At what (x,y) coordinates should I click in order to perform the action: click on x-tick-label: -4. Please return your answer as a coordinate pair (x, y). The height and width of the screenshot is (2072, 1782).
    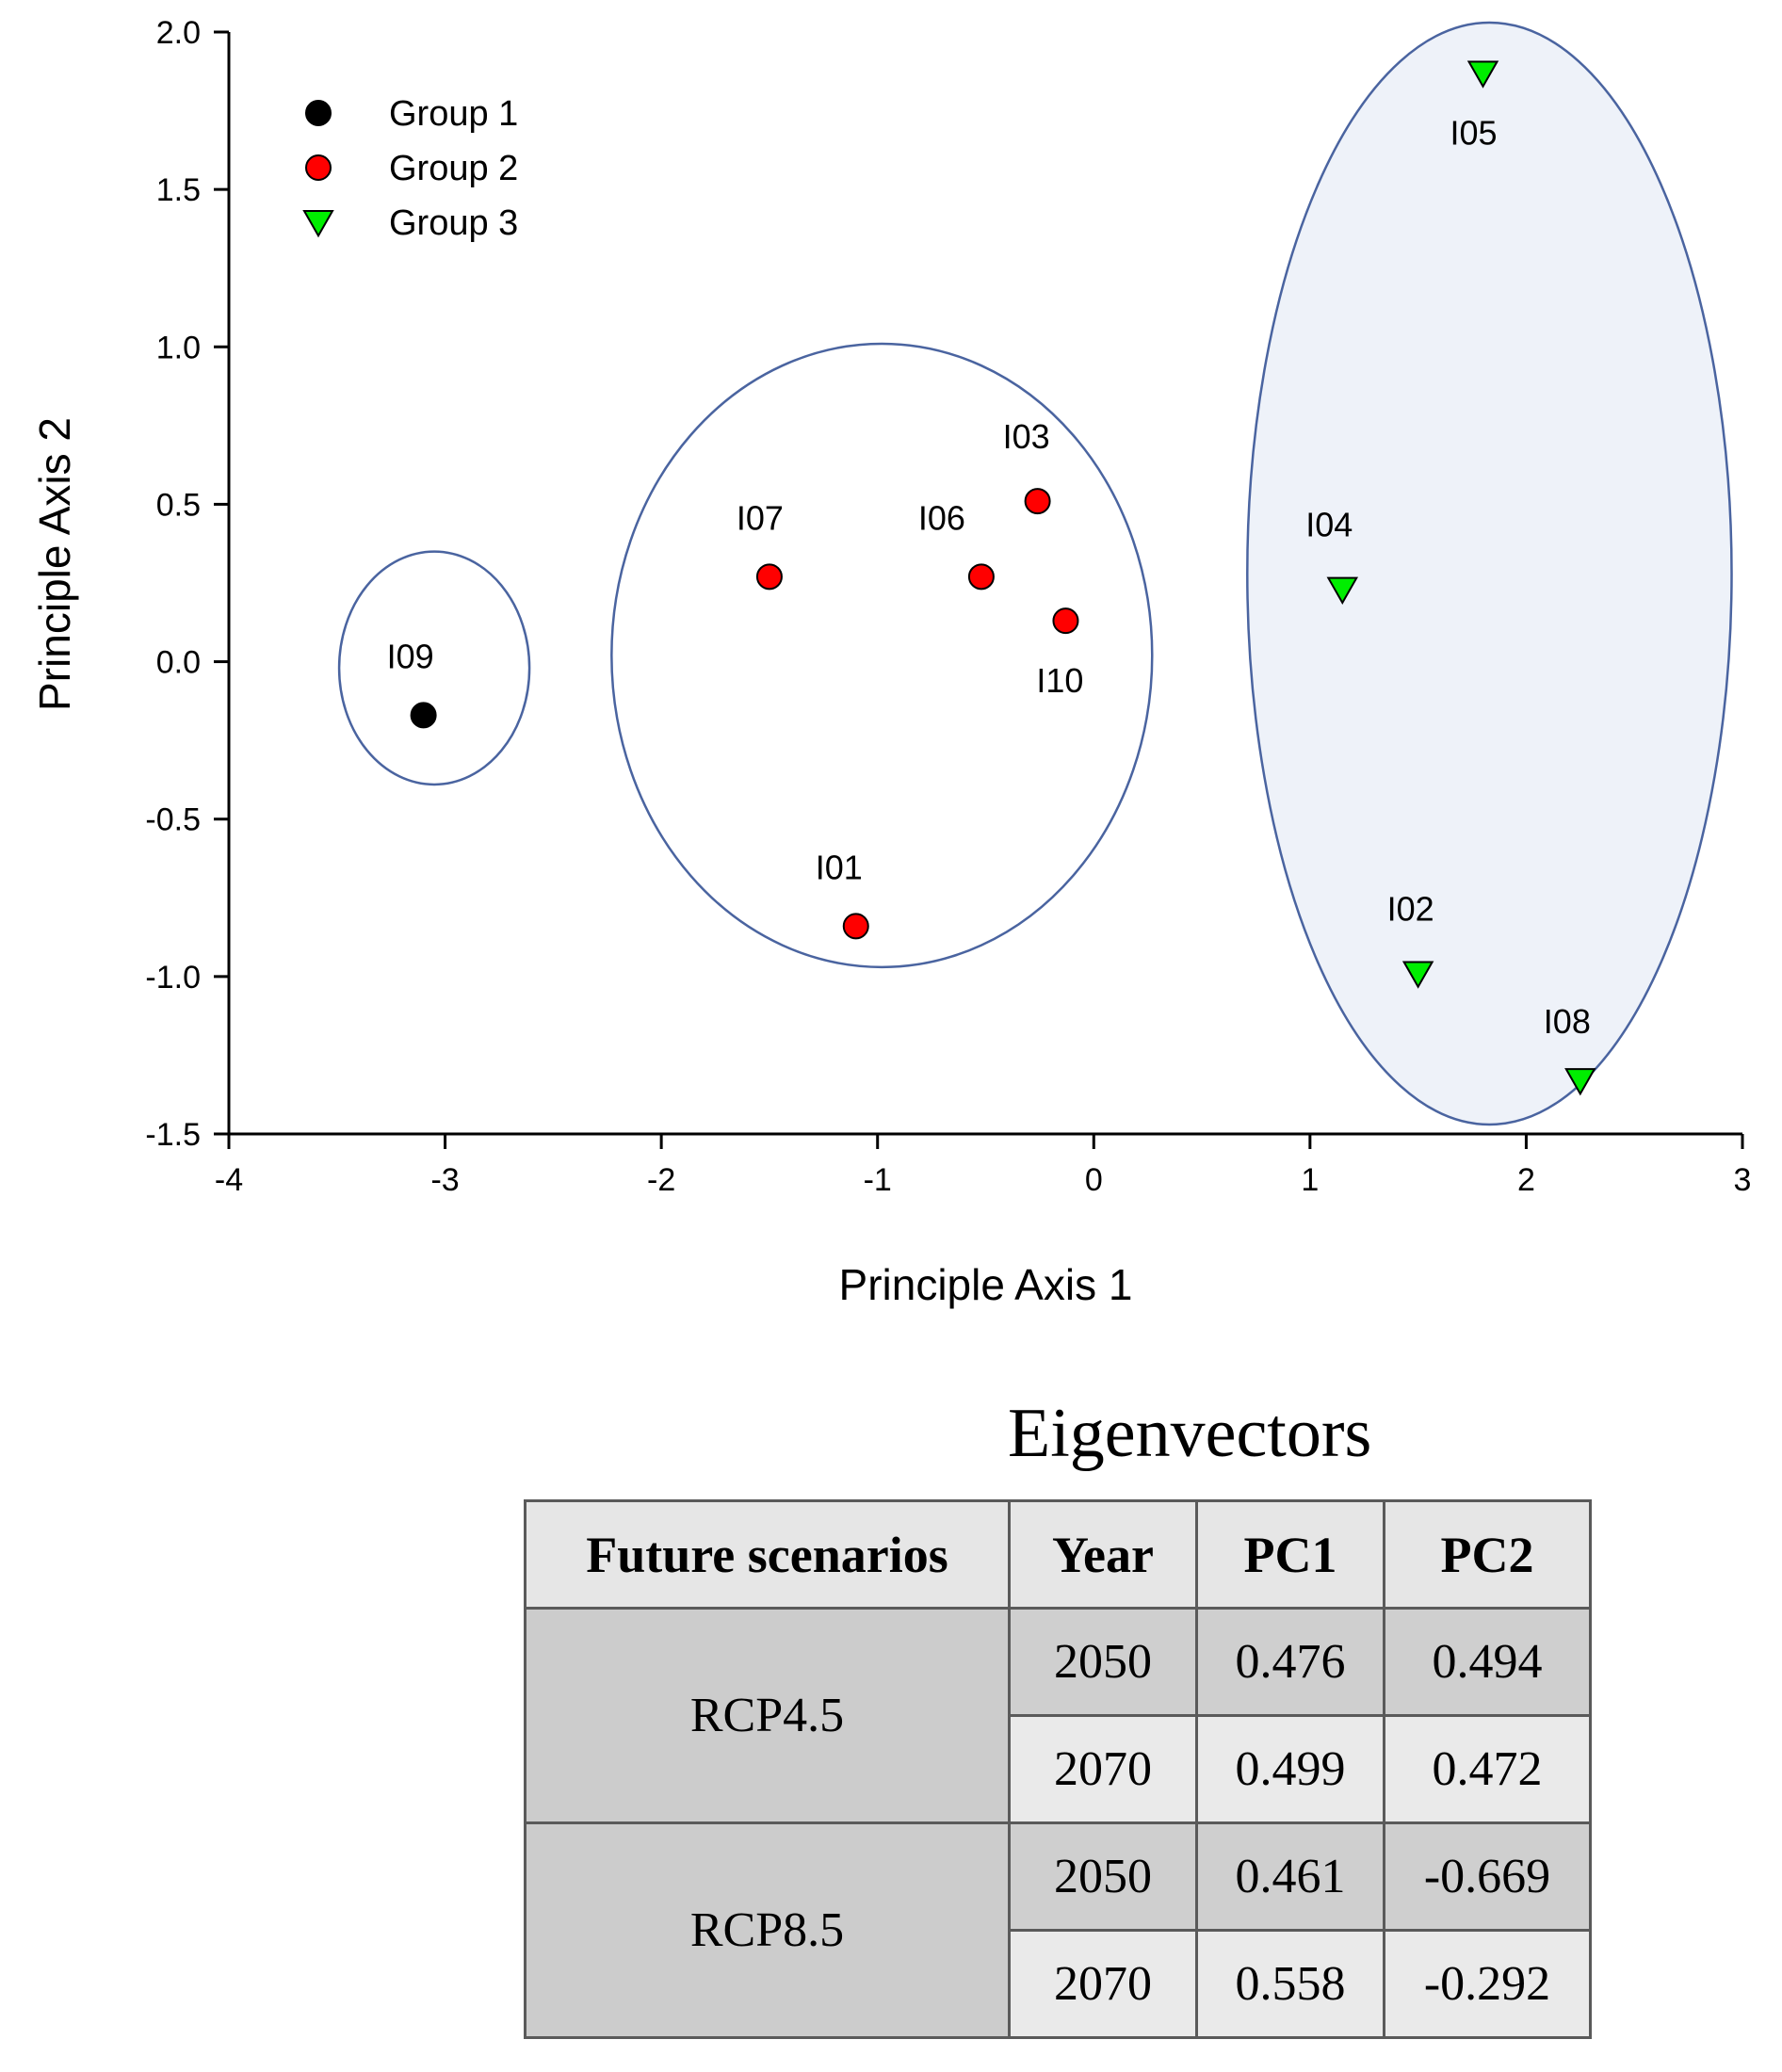
    Looking at the image, I should click on (229, 1180).